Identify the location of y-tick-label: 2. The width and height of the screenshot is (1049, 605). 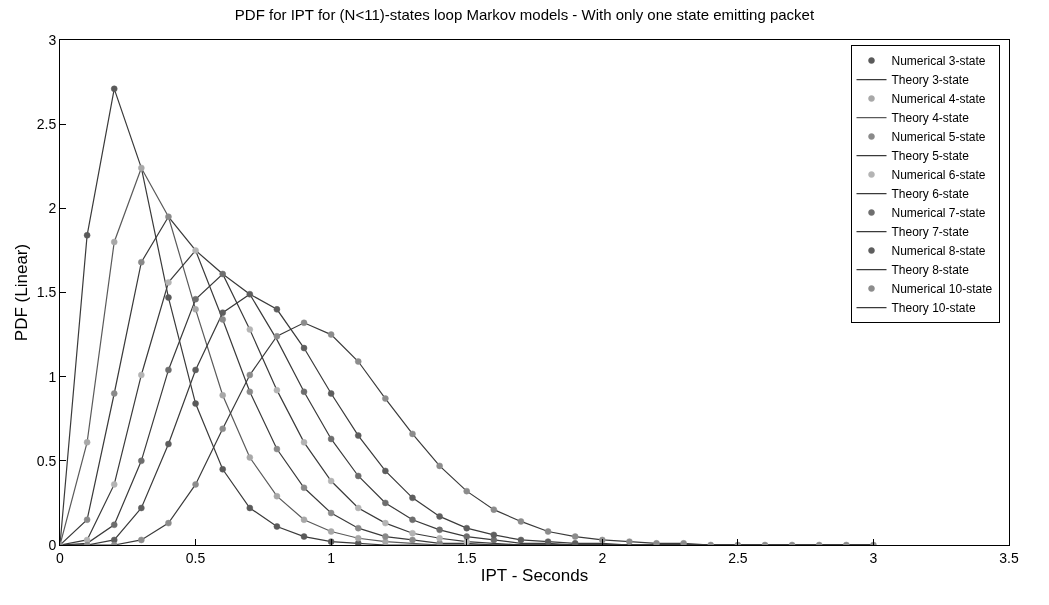
(52, 208).